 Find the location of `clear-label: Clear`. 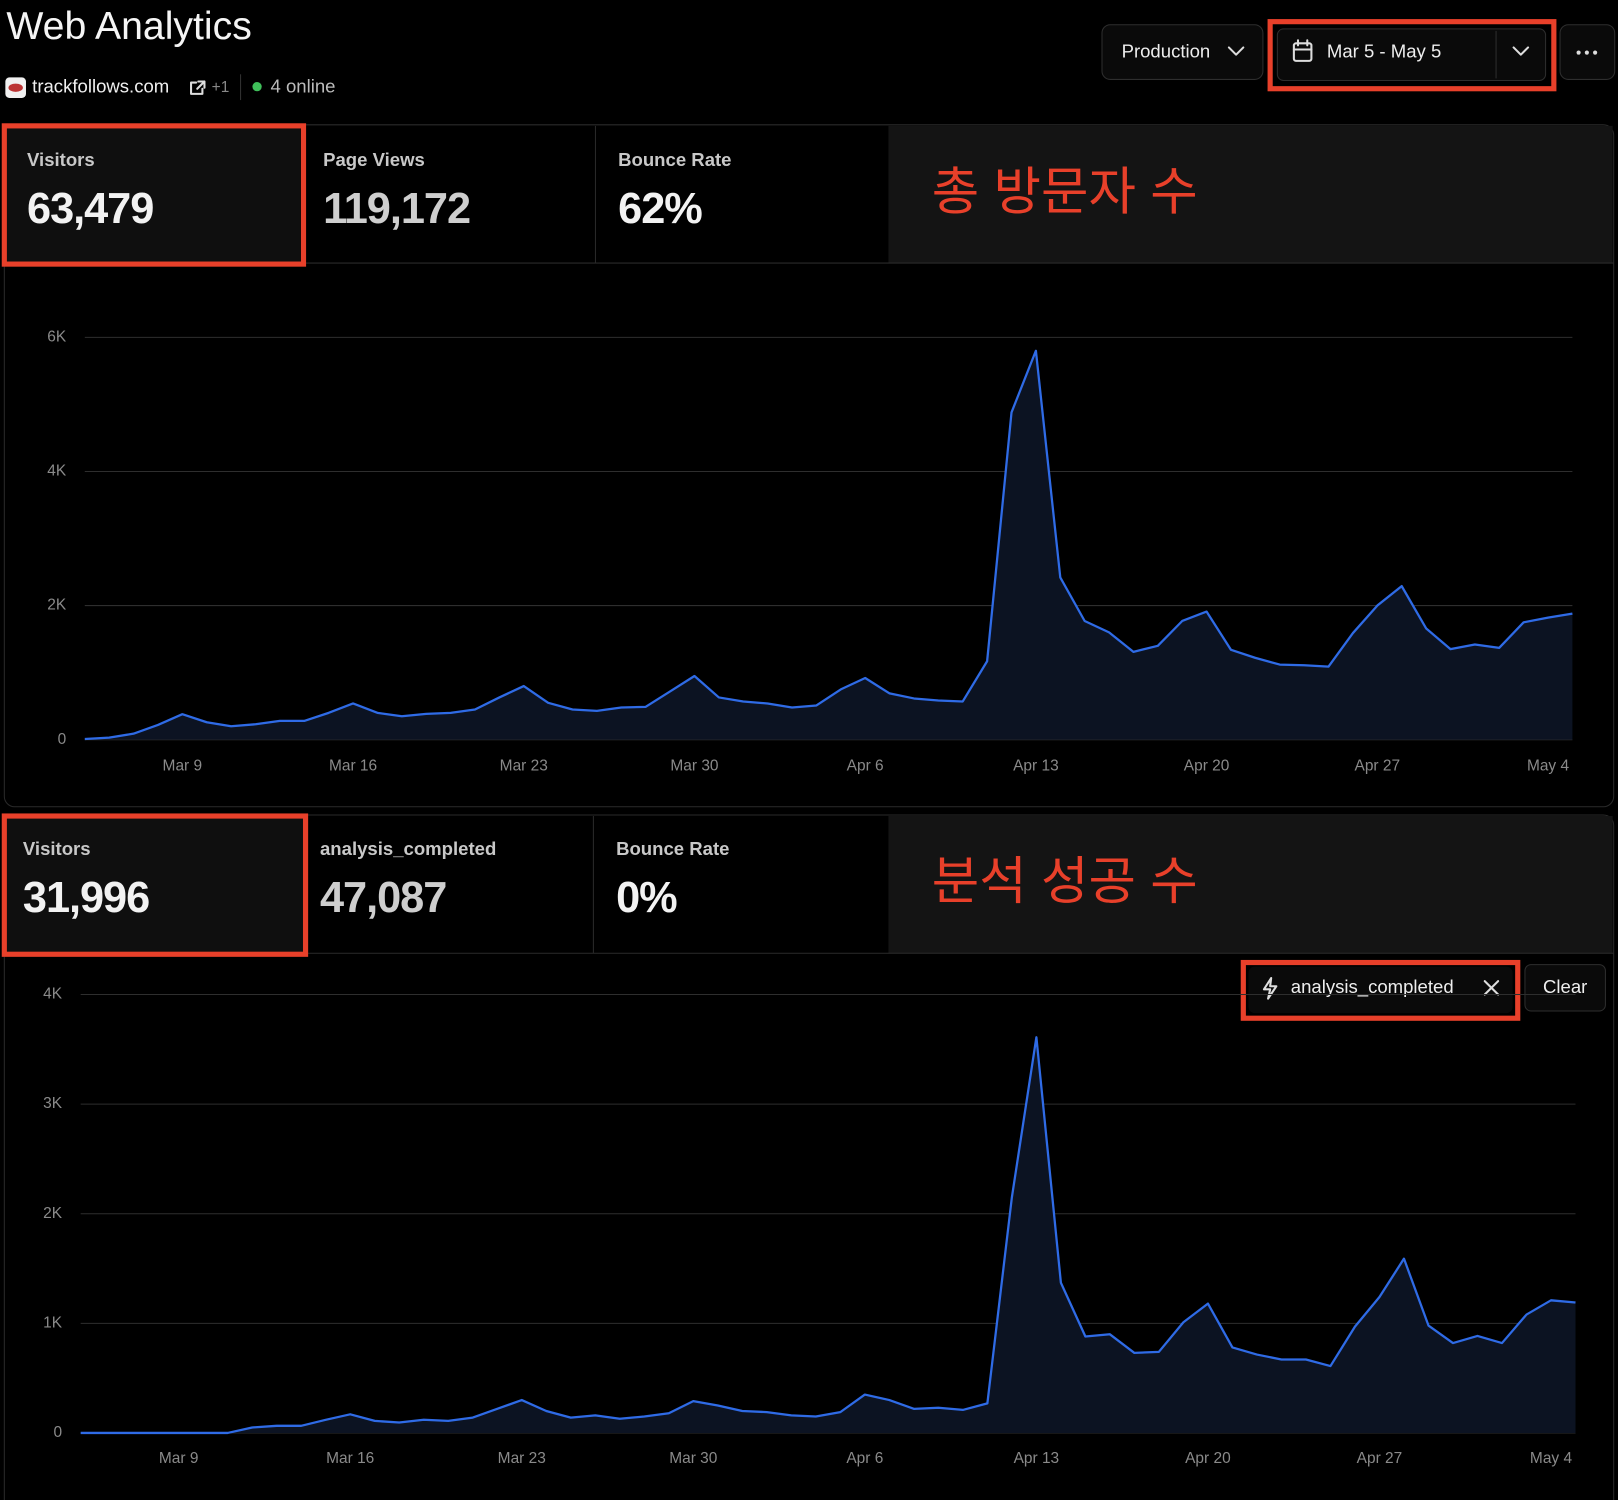

clear-label: Clear is located at coordinates (1565, 986).